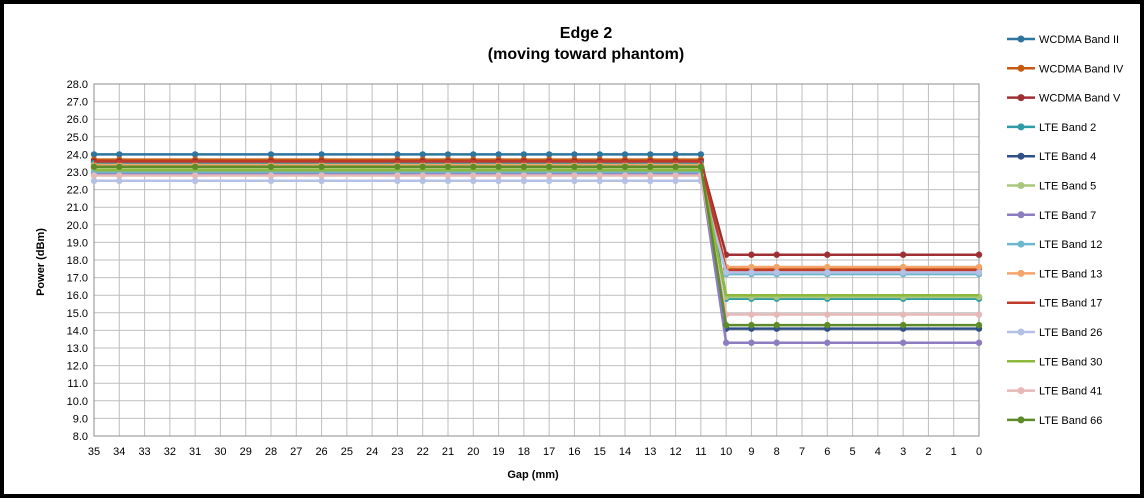 This screenshot has height=502, width=1144. What do you see at coordinates (533, 475) in the screenshot?
I see `x-axis-label: Gap (mm)` at bounding box center [533, 475].